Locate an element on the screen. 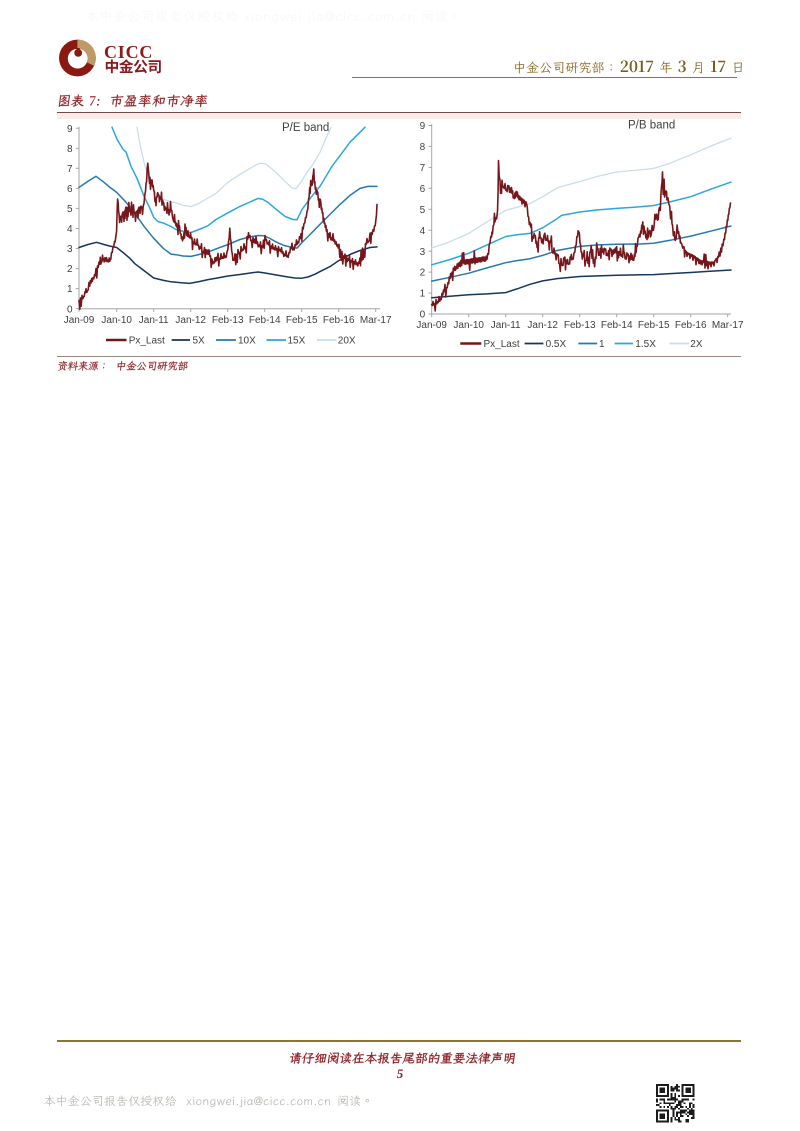  svg-text: 20X is located at coordinates (347, 341).